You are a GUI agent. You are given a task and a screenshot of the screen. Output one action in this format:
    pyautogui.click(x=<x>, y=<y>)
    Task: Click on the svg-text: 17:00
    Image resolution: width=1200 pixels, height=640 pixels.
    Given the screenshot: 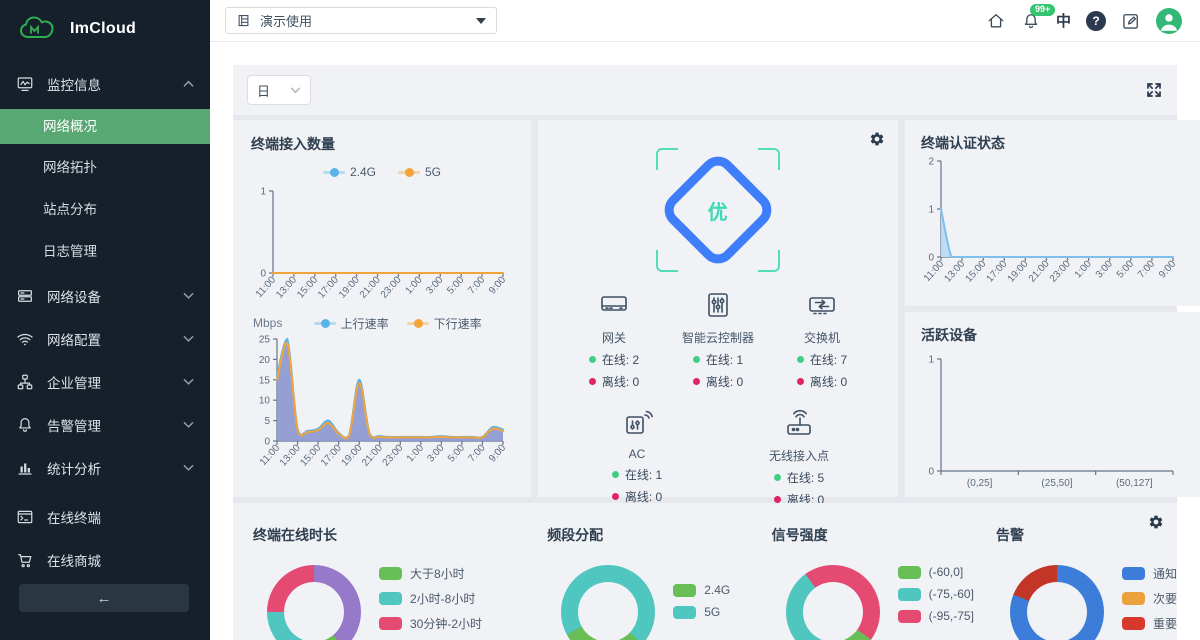 What is the action you would take?
    pyautogui.click(x=328, y=287)
    